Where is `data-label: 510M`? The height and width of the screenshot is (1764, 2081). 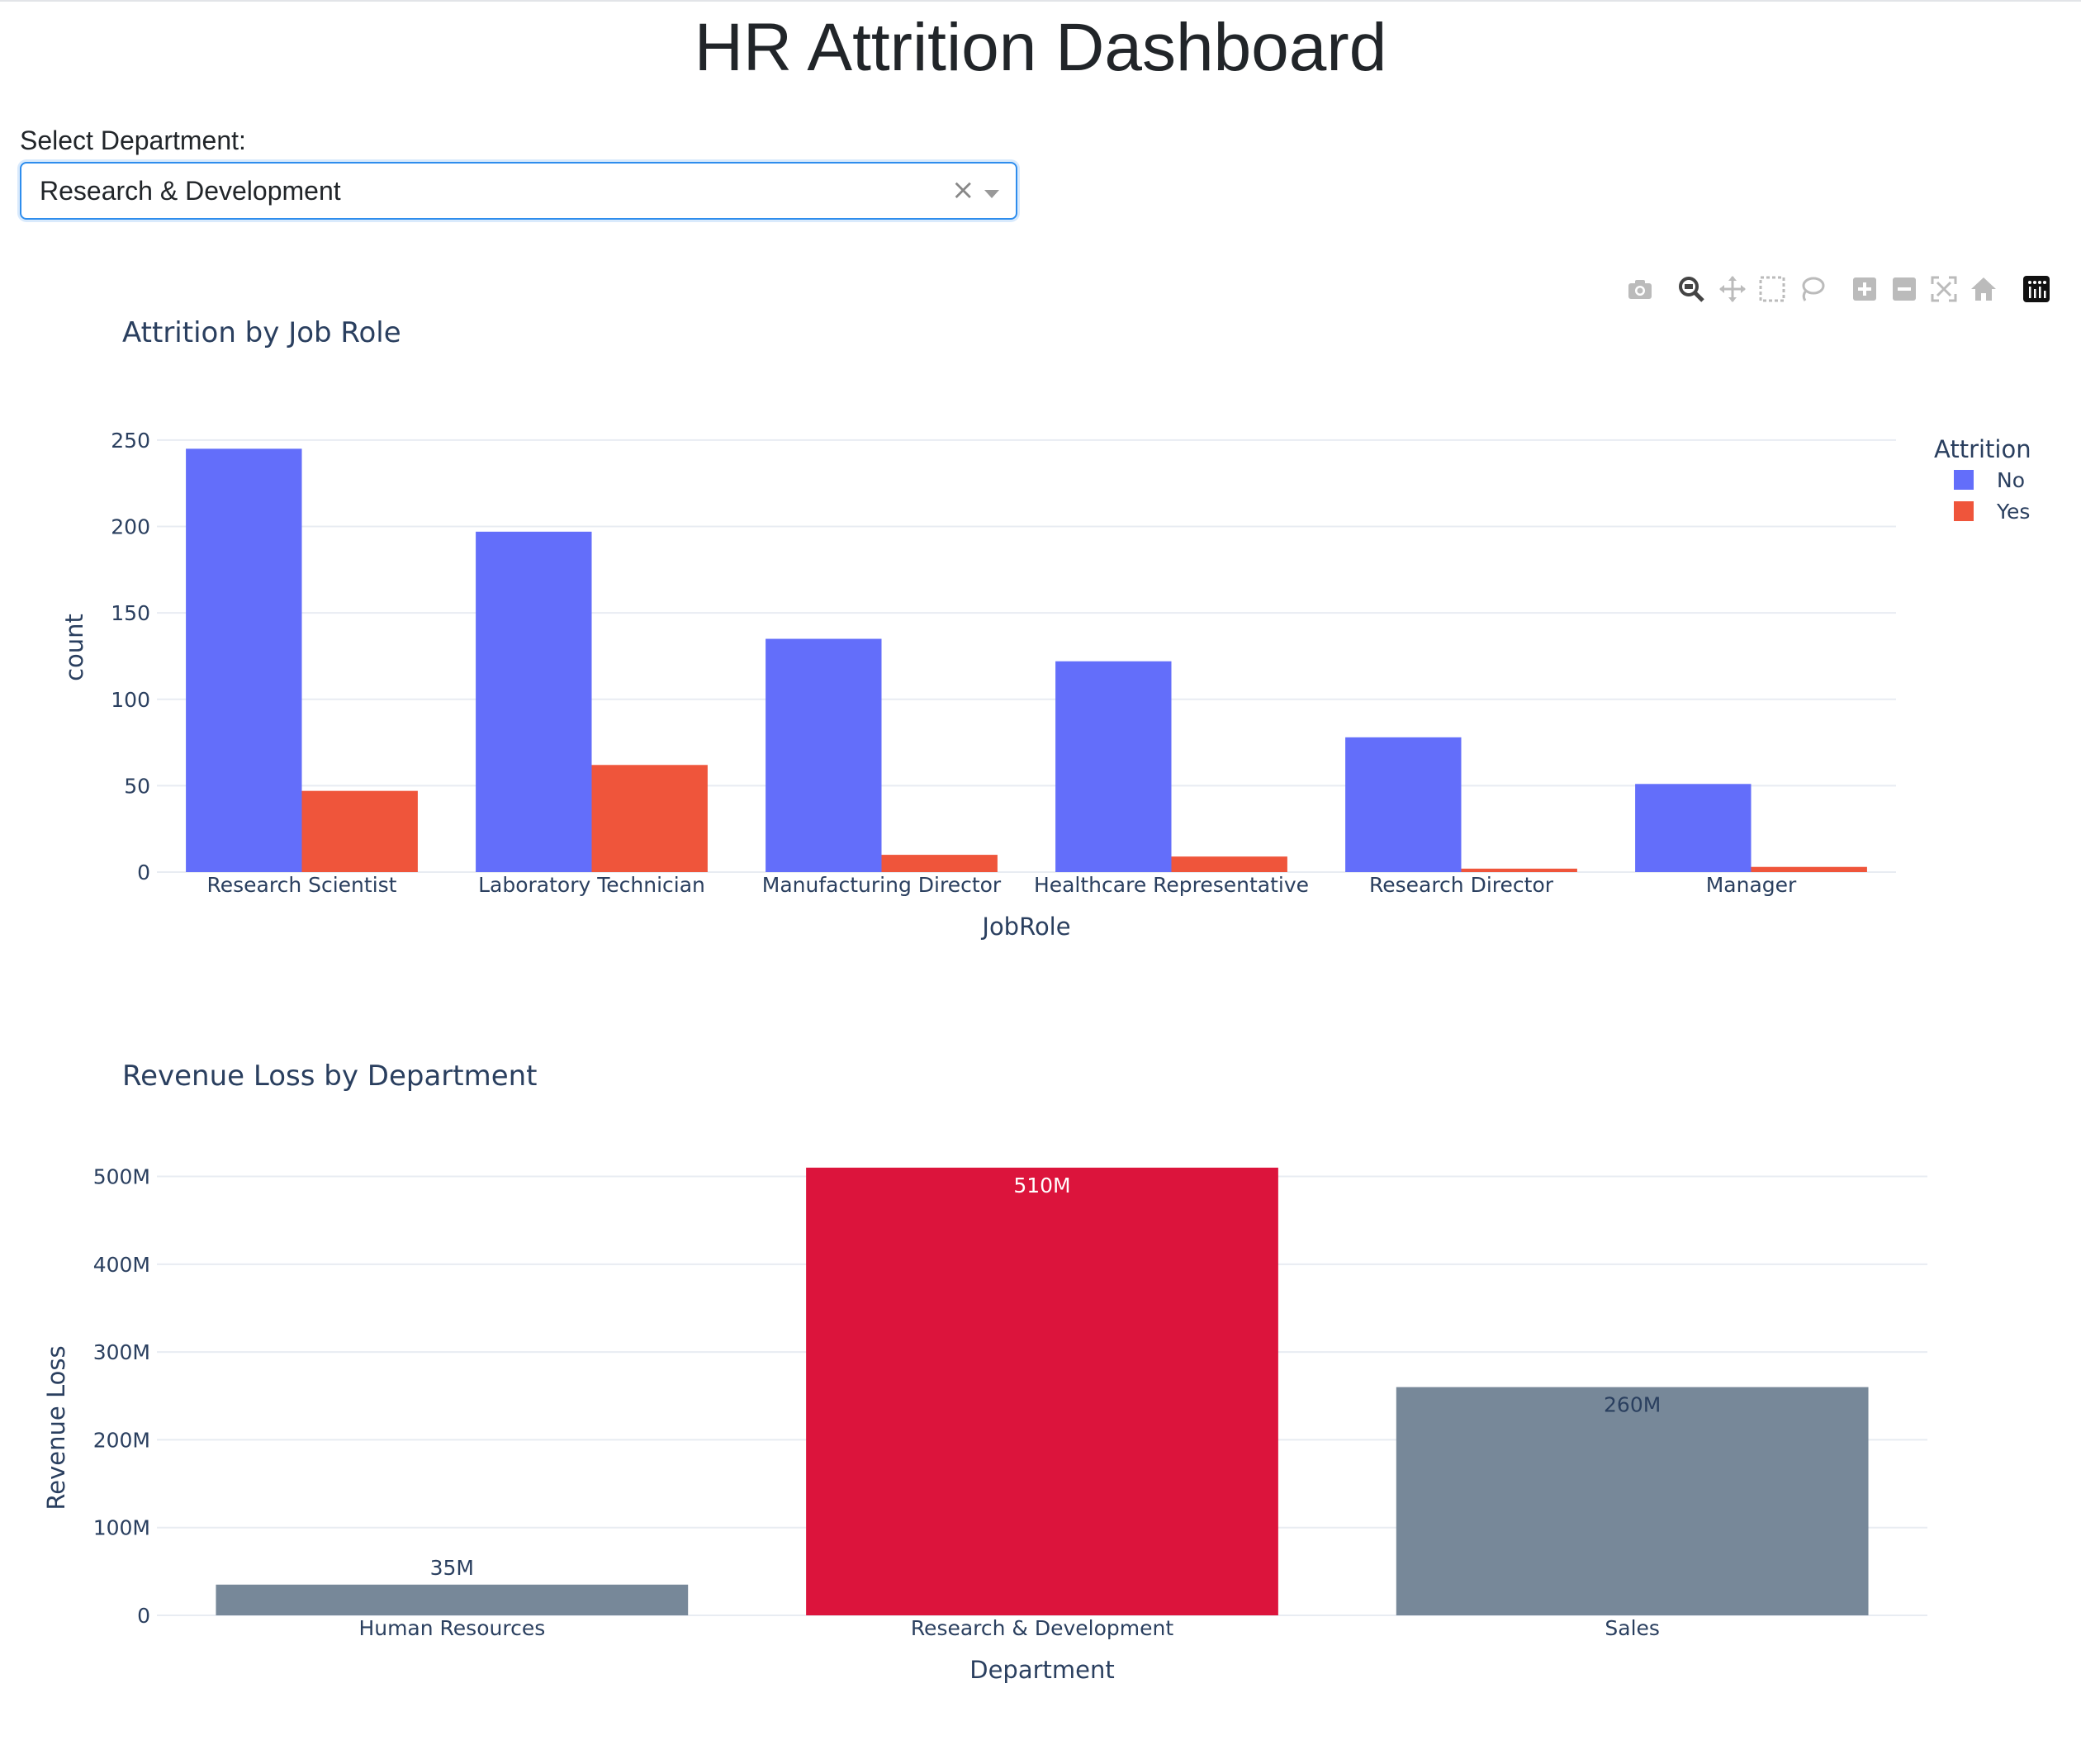 data-label: 510M is located at coordinates (1041, 1186).